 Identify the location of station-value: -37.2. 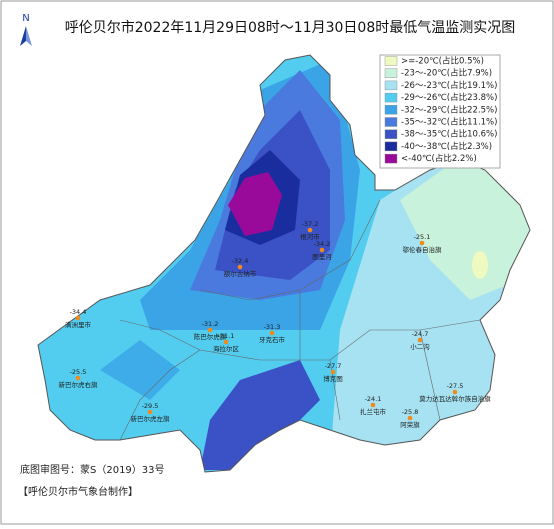
(310, 224).